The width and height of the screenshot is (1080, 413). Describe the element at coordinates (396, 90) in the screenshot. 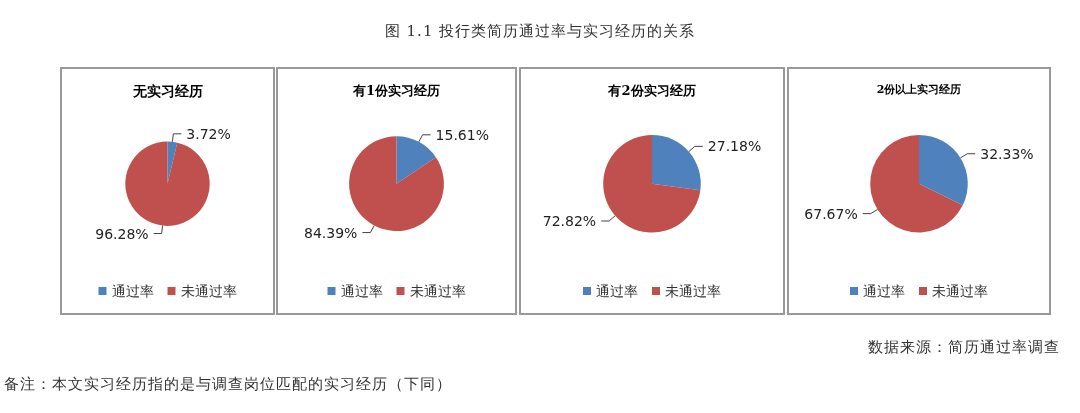

I see `chart-title: 有1份实习经历` at that location.